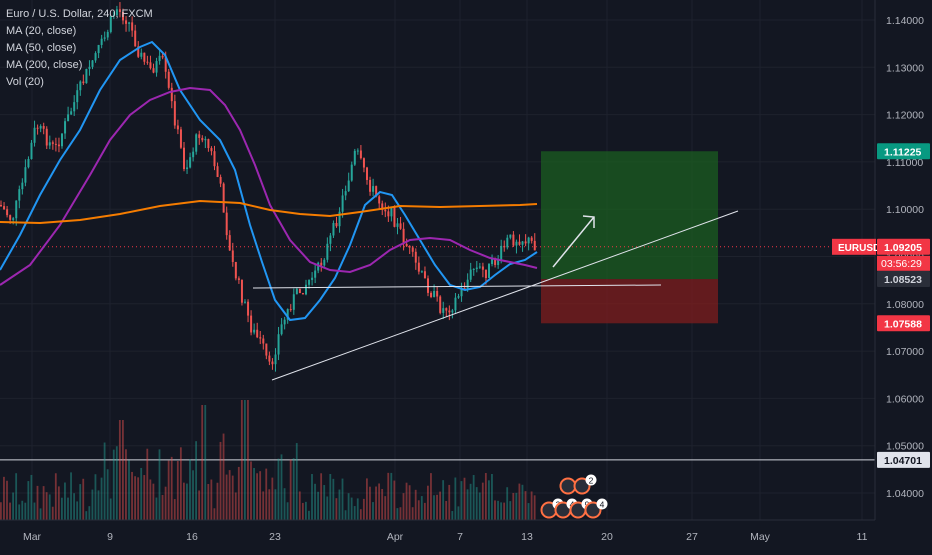 The width and height of the screenshot is (932, 555). What do you see at coordinates (903, 279) in the screenshot?
I see `entry-price-label` at bounding box center [903, 279].